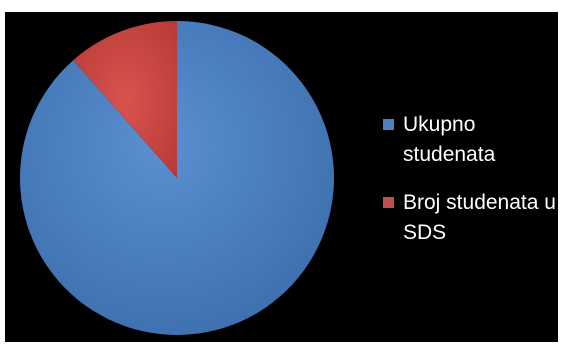 The height and width of the screenshot is (344, 563). Describe the element at coordinates (125, 99) in the screenshot. I see `pie-slice-broj-studenata-u-sds` at that location.